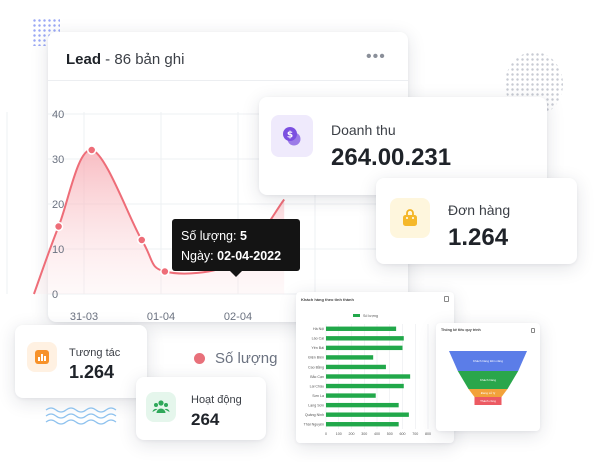  What do you see at coordinates (143, 59) in the screenshot?
I see `lead-title-count: - 86 bản ghi` at bounding box center [143, 59].